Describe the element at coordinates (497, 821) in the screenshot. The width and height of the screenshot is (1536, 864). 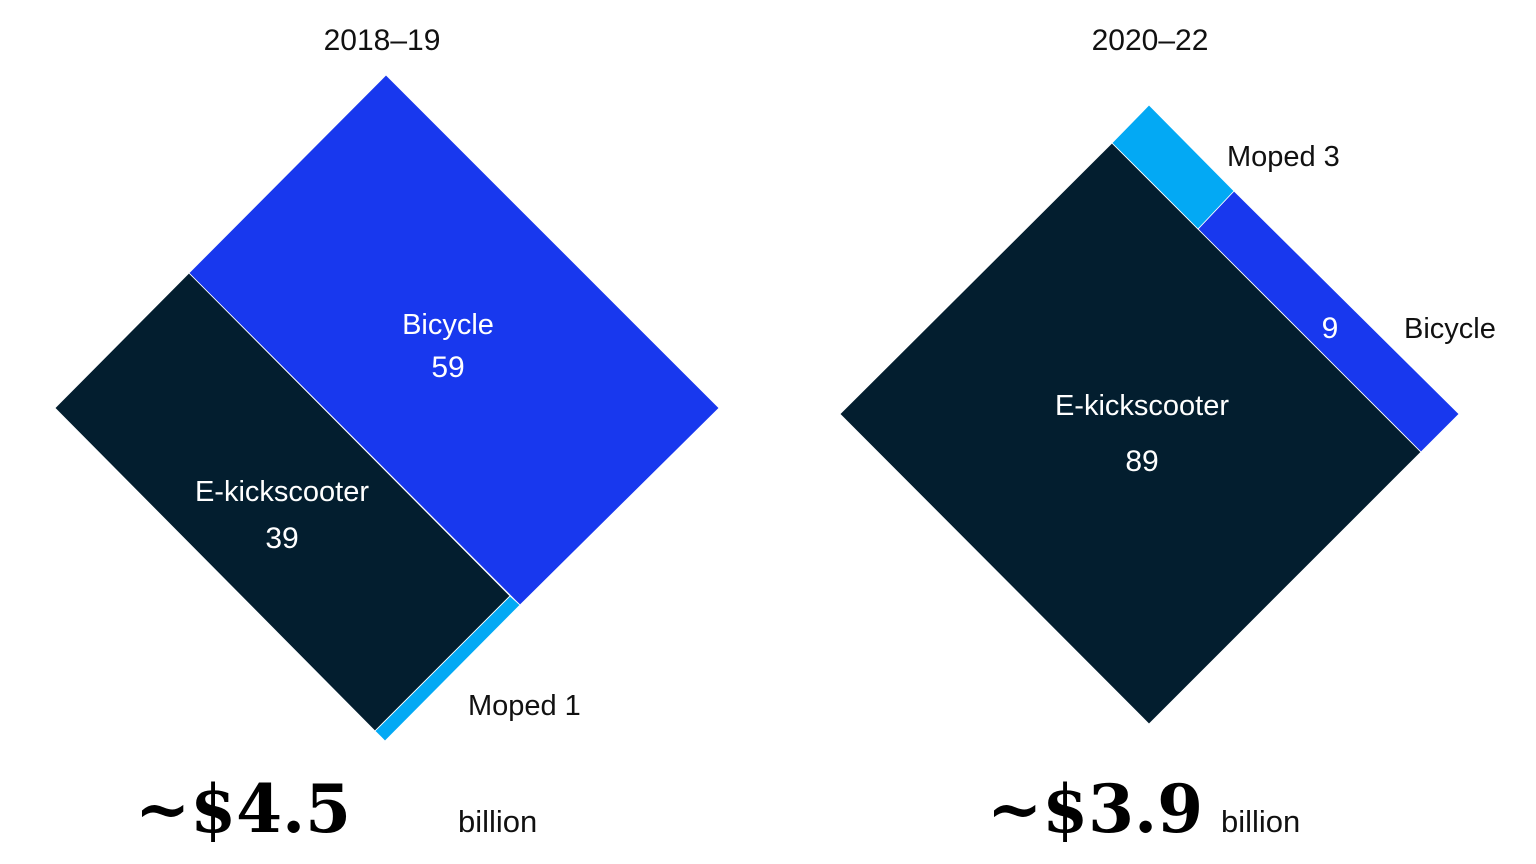
I see `total-unit-2018-19: billion` at that location.